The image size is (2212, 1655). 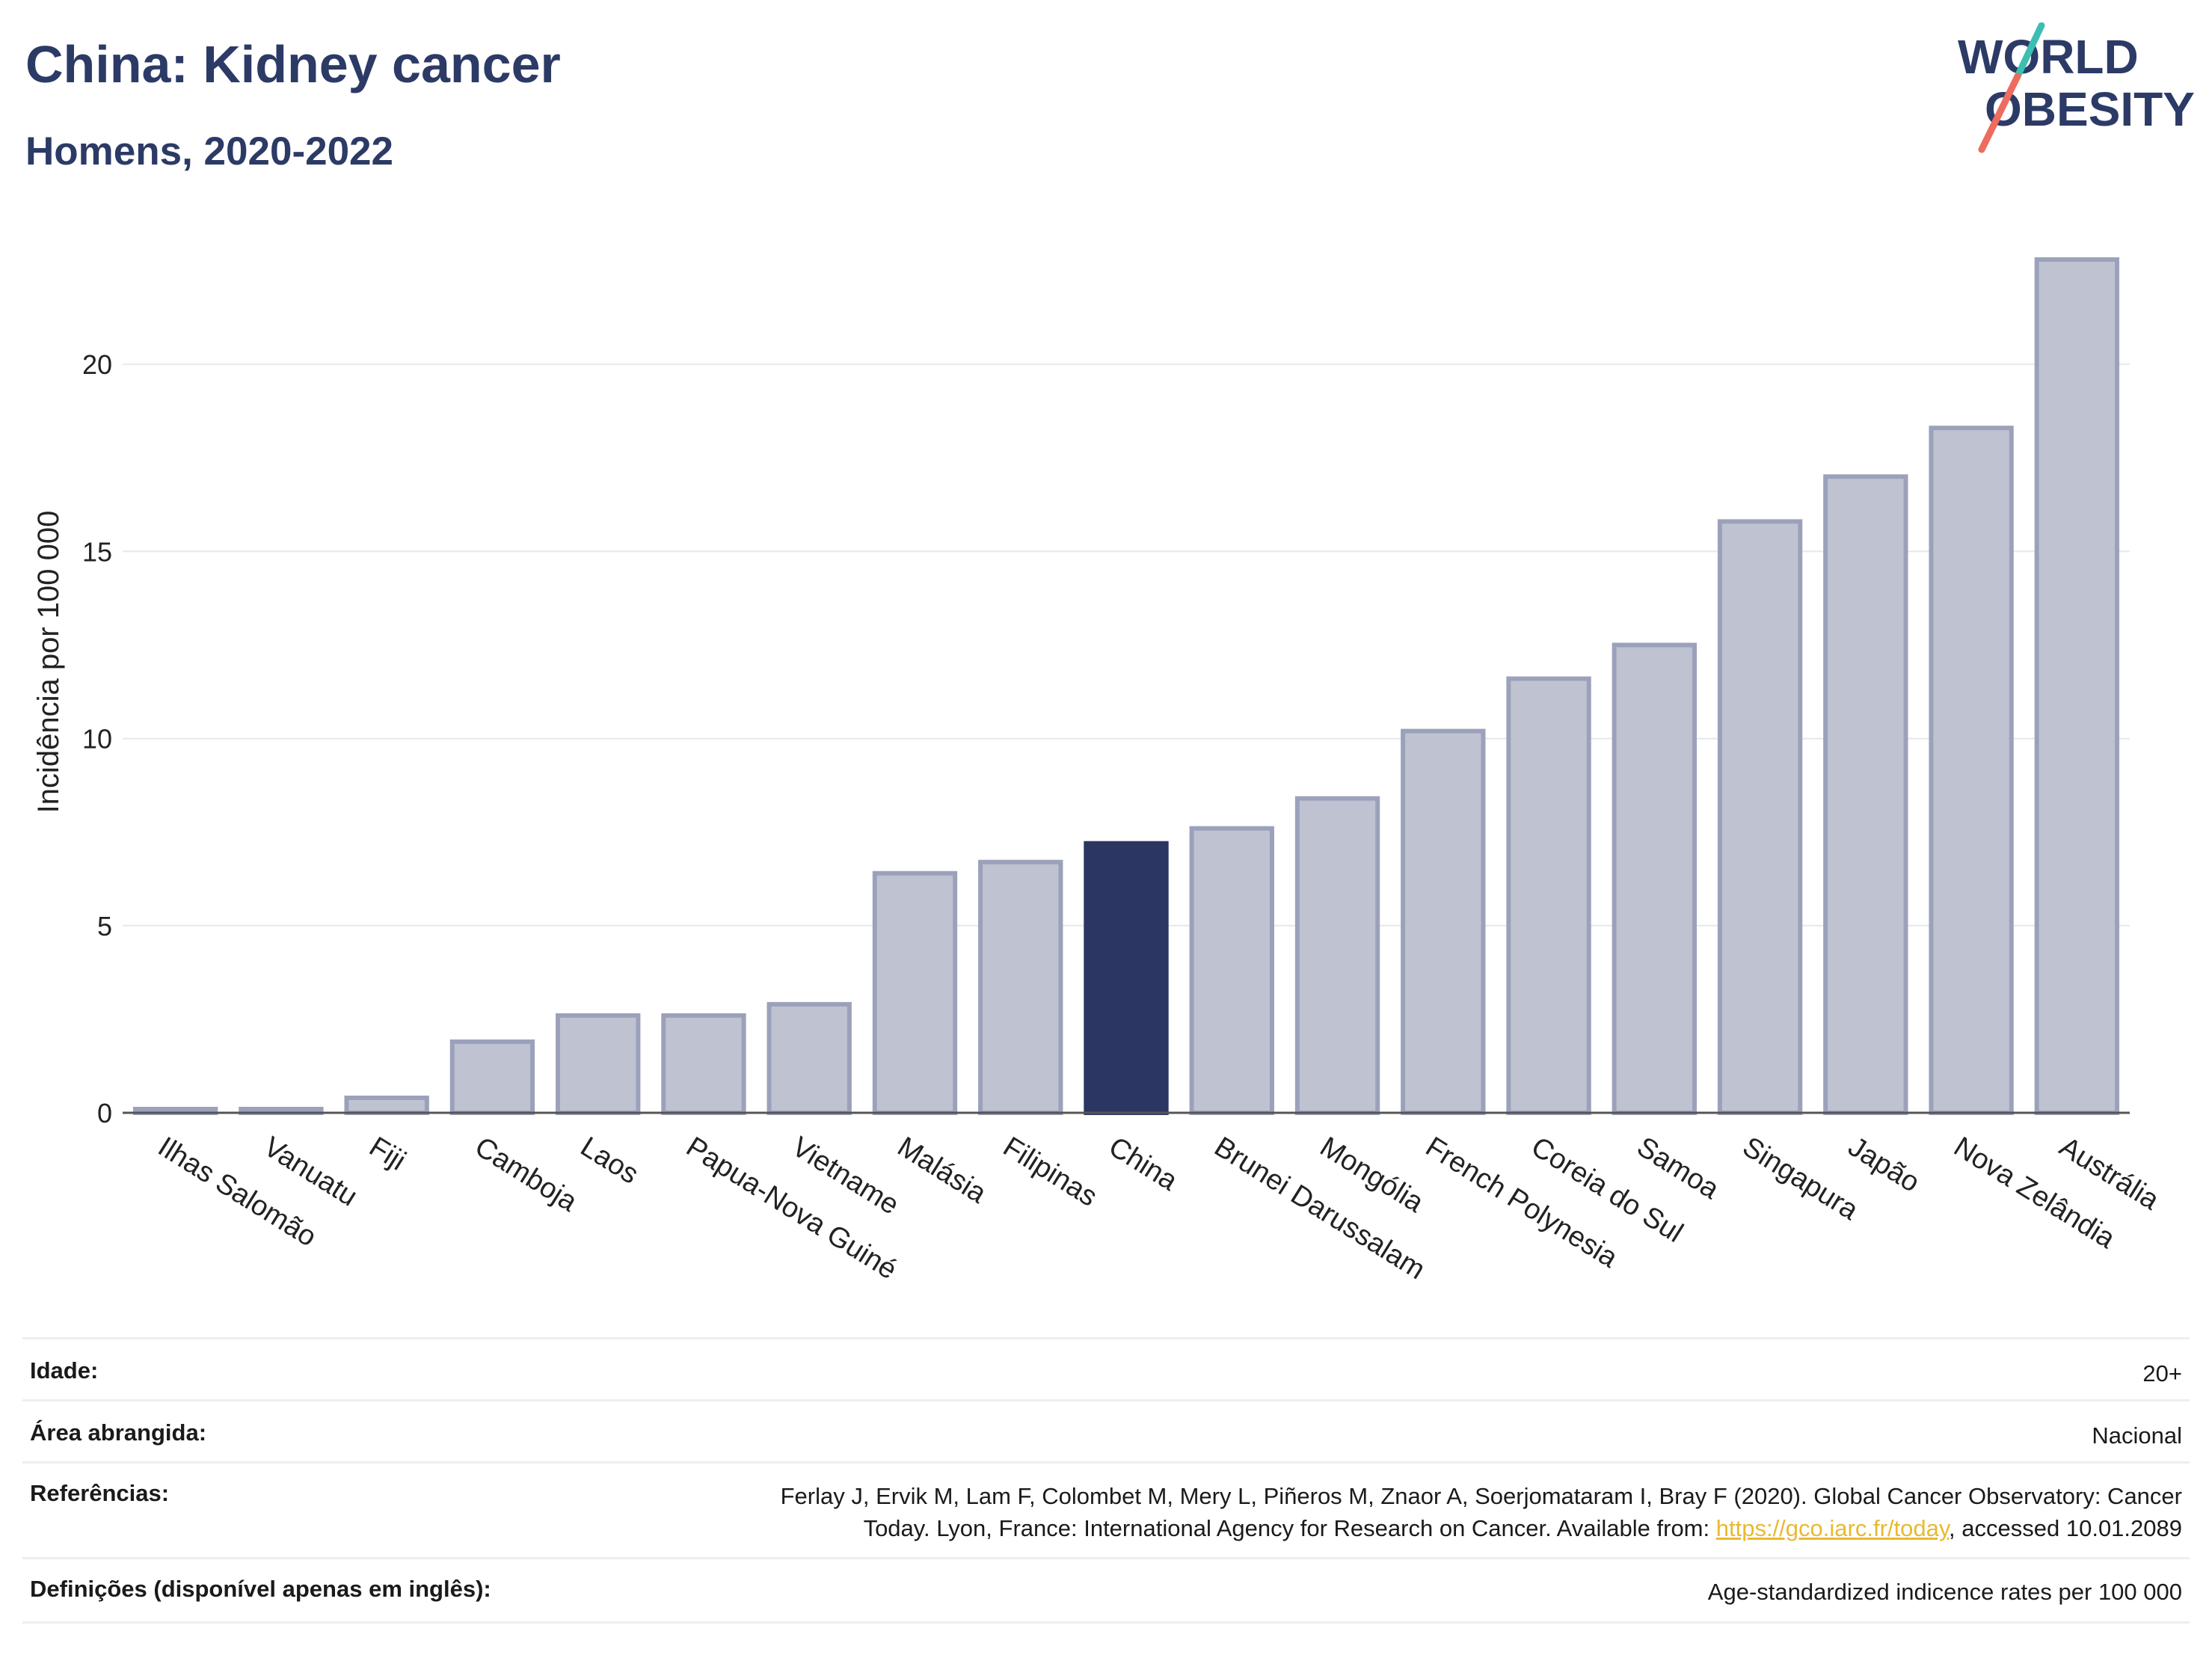 I want to click on bar-china, so click(x=1126, y=978).